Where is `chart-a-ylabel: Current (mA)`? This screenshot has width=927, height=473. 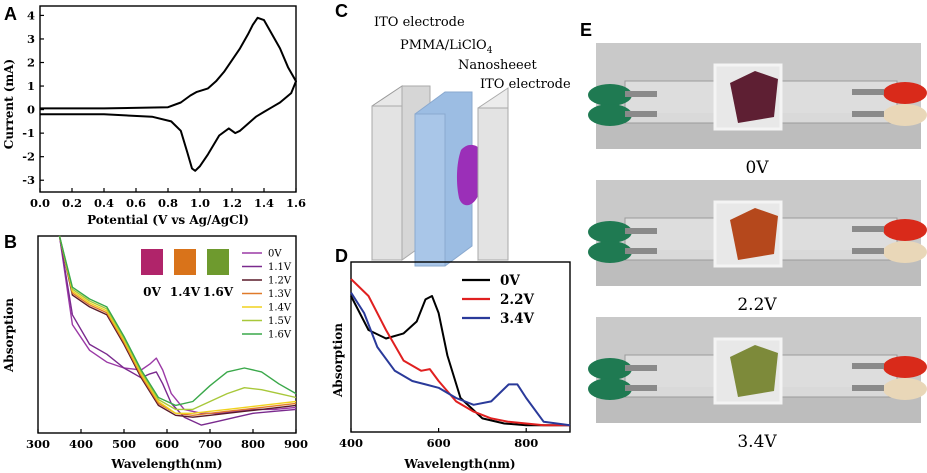 chart-a-ylabel: Current (mA) is located at coordinates (9, 104).